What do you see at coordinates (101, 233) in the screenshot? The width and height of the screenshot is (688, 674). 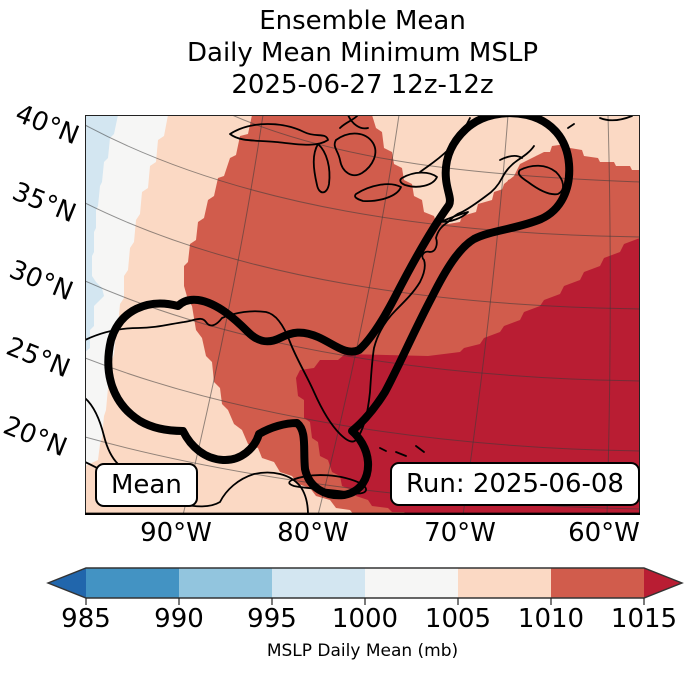 I see `field-995-1000-west` at bounding box center [101, 233].